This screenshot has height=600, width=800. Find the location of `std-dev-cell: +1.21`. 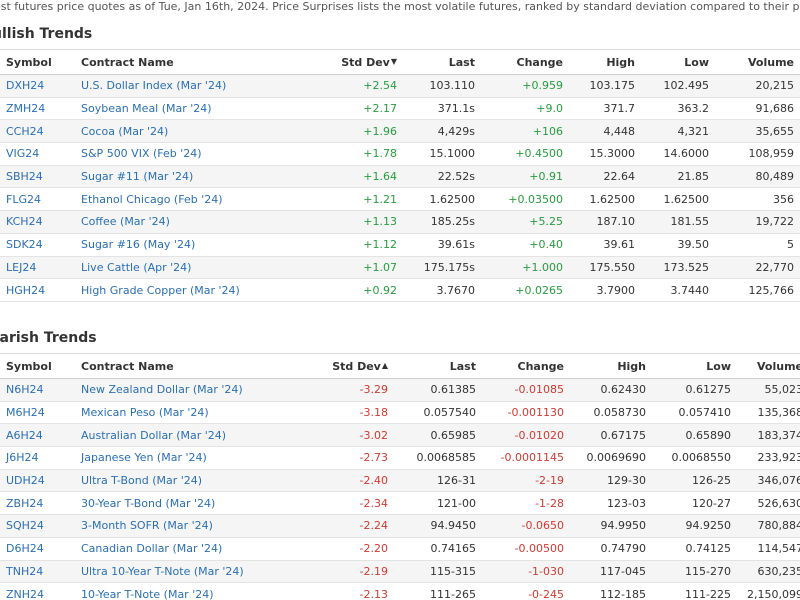

std-dev-cell: +1.21 is located at coordinates (354, 199).